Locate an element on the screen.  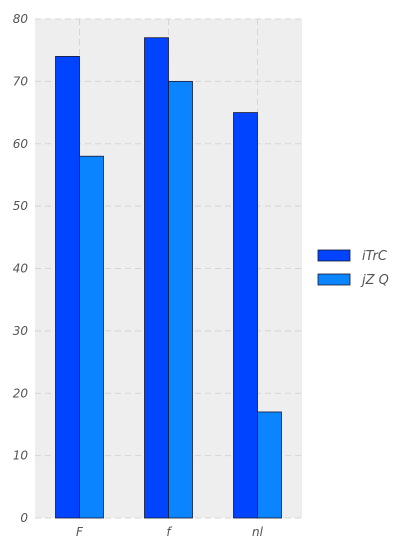
bar-iTrC-nl is located at coordinates (245, 315).